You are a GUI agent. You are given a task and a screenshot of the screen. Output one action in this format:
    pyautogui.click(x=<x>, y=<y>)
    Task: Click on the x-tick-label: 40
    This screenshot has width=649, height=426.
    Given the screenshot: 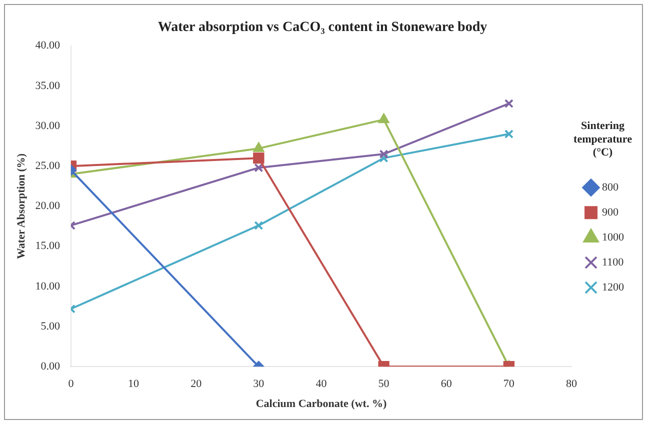 What is the action you would take?
    pyautogui.click(x=322, y=384)
    